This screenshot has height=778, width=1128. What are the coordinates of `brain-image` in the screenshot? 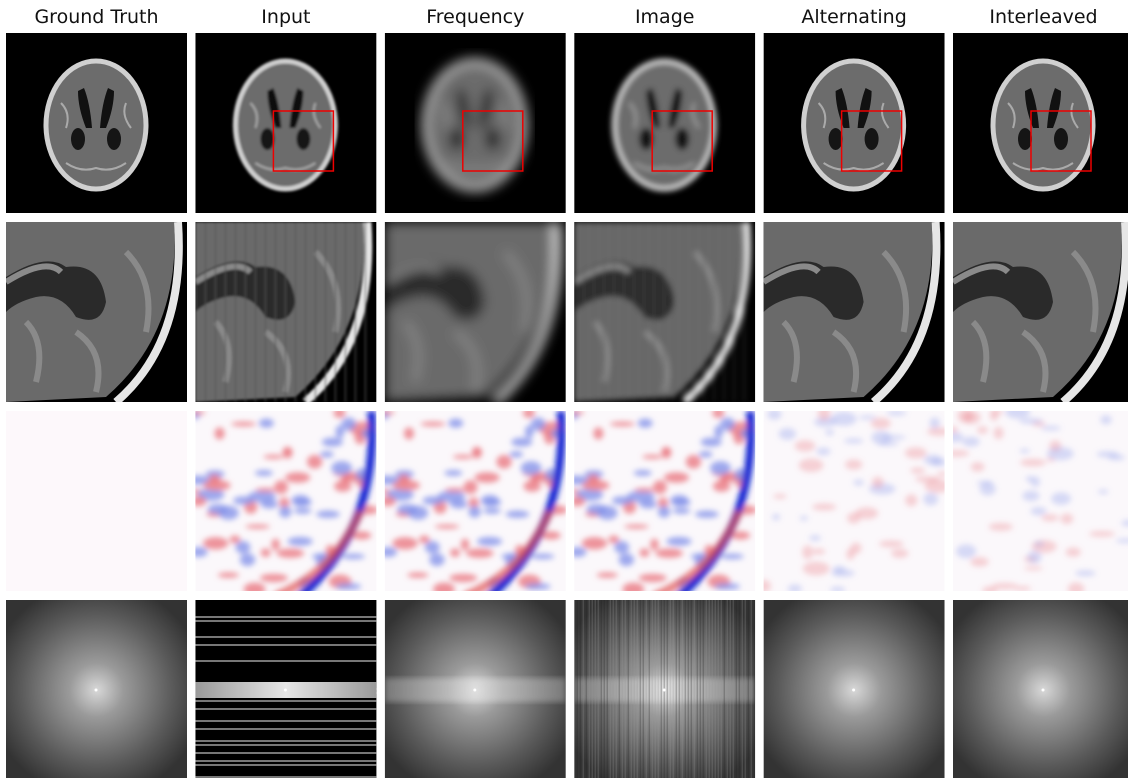 It's located at (854, 123).